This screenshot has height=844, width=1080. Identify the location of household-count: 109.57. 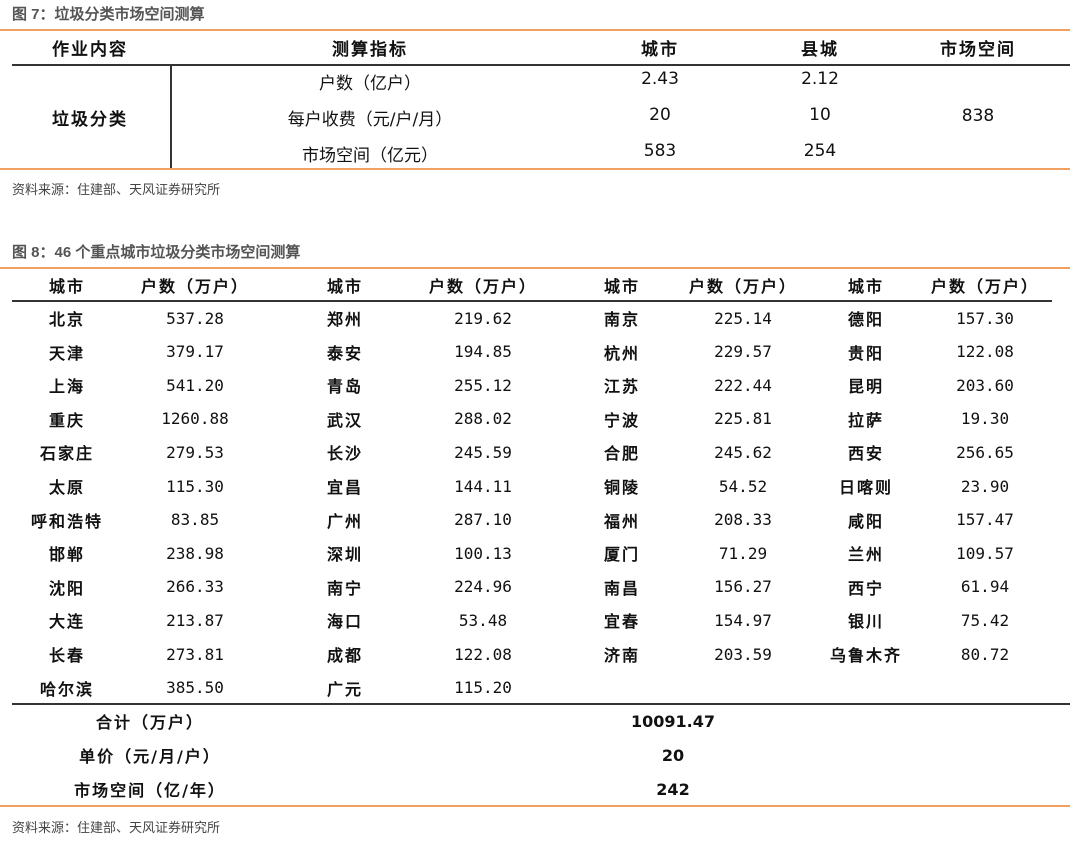
(985, 553).